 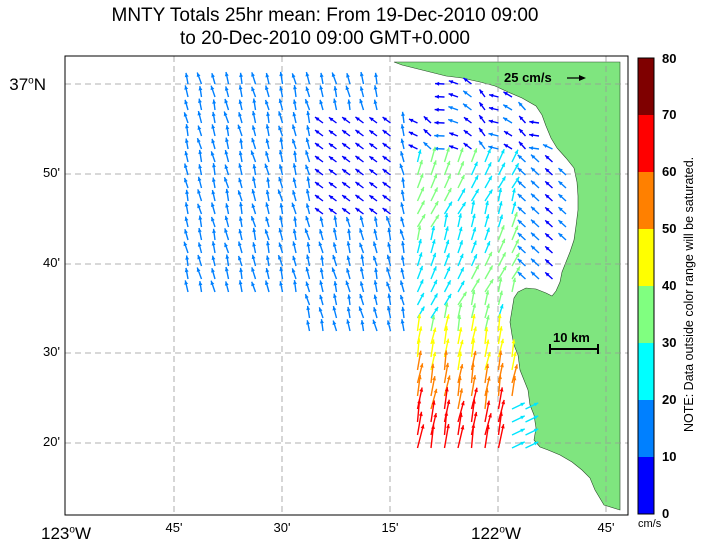 I want to click on colorbar-segment, so click(x=646, y=143).